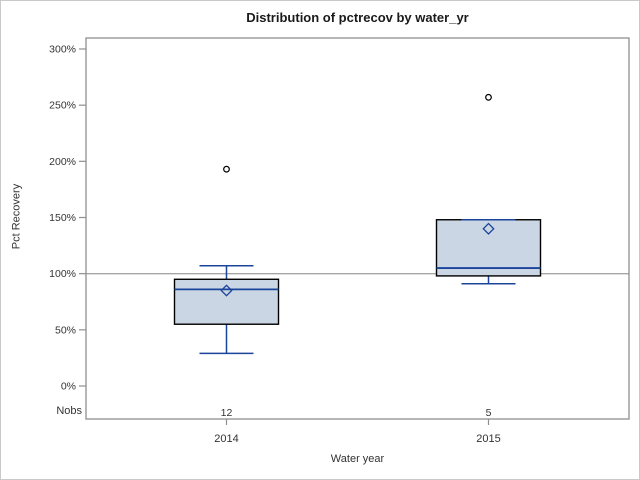 Image resolution: width=640 pixels, height=480 pixels. I want to click on y-tick-label: 50%, so click(65, 330).